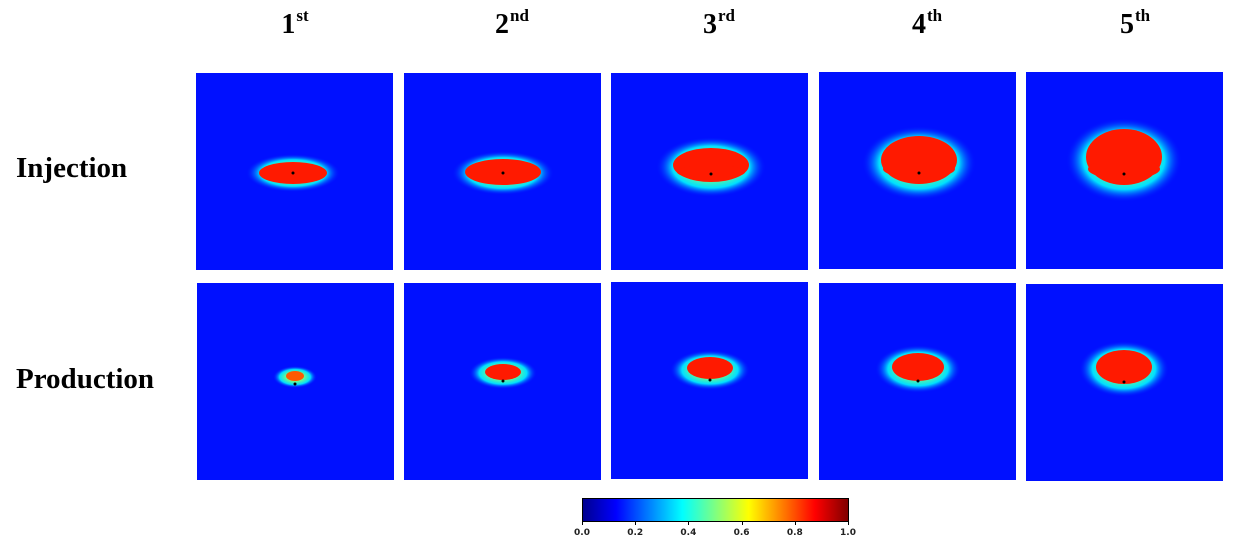  Describe the element at coordinates (848, 533) in the screenshot. I see `colorbar-tick-label: 1.0` at that location.